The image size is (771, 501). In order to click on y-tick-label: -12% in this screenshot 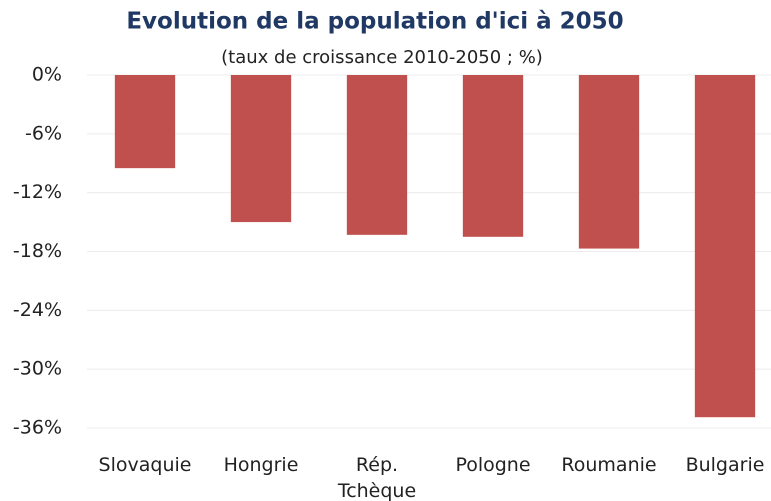, I will do `click(37, 192)`.